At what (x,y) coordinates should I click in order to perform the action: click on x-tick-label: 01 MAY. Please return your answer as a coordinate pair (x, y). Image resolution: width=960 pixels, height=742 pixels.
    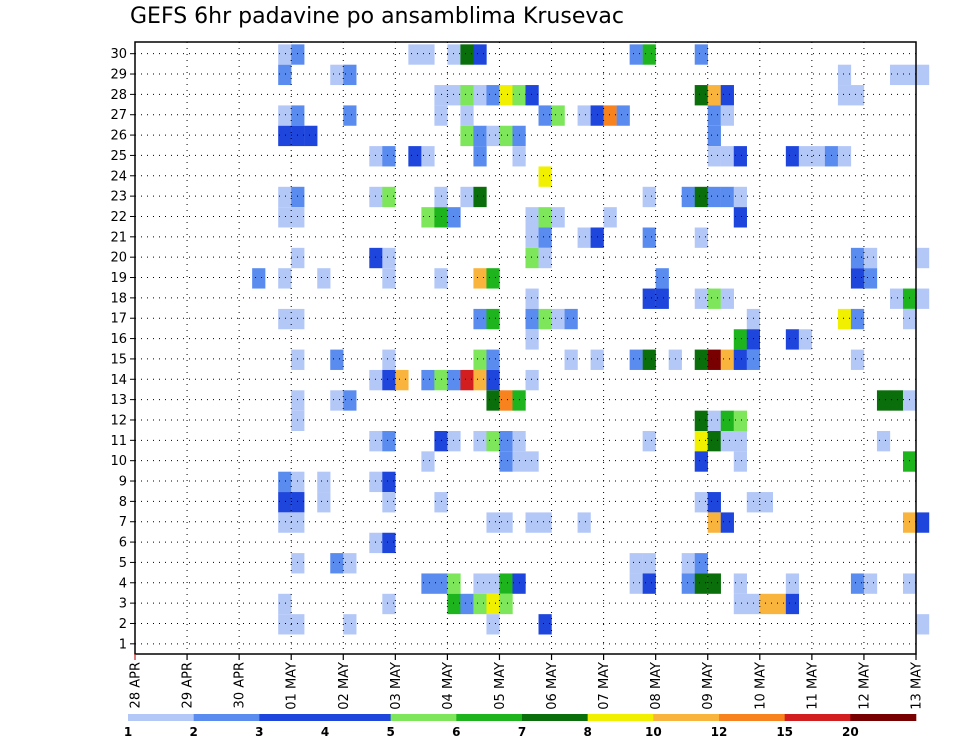
    Looking at the image, I should click on (292, 686).